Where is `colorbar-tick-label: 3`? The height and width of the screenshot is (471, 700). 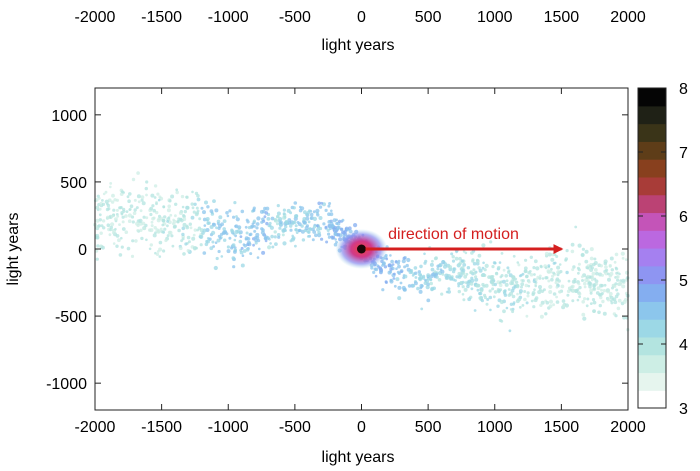
colorbar-tick-label: 3 is located at coordinates (683, 409).